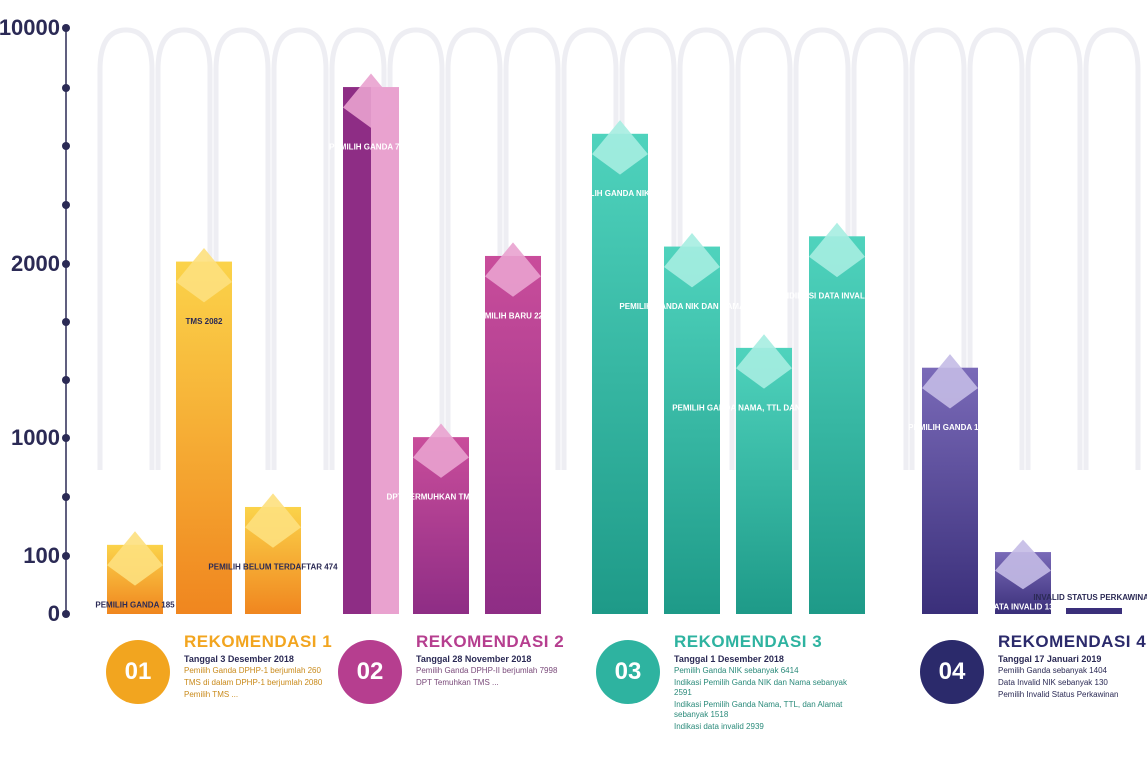 This screenshot has height=762, width=1147. What do you see at coordinates (736, 670) in the screenshot?
I see `group-note: Pemilih Ganda NIK sebanyak 6414` at bounding box center [736, 670].